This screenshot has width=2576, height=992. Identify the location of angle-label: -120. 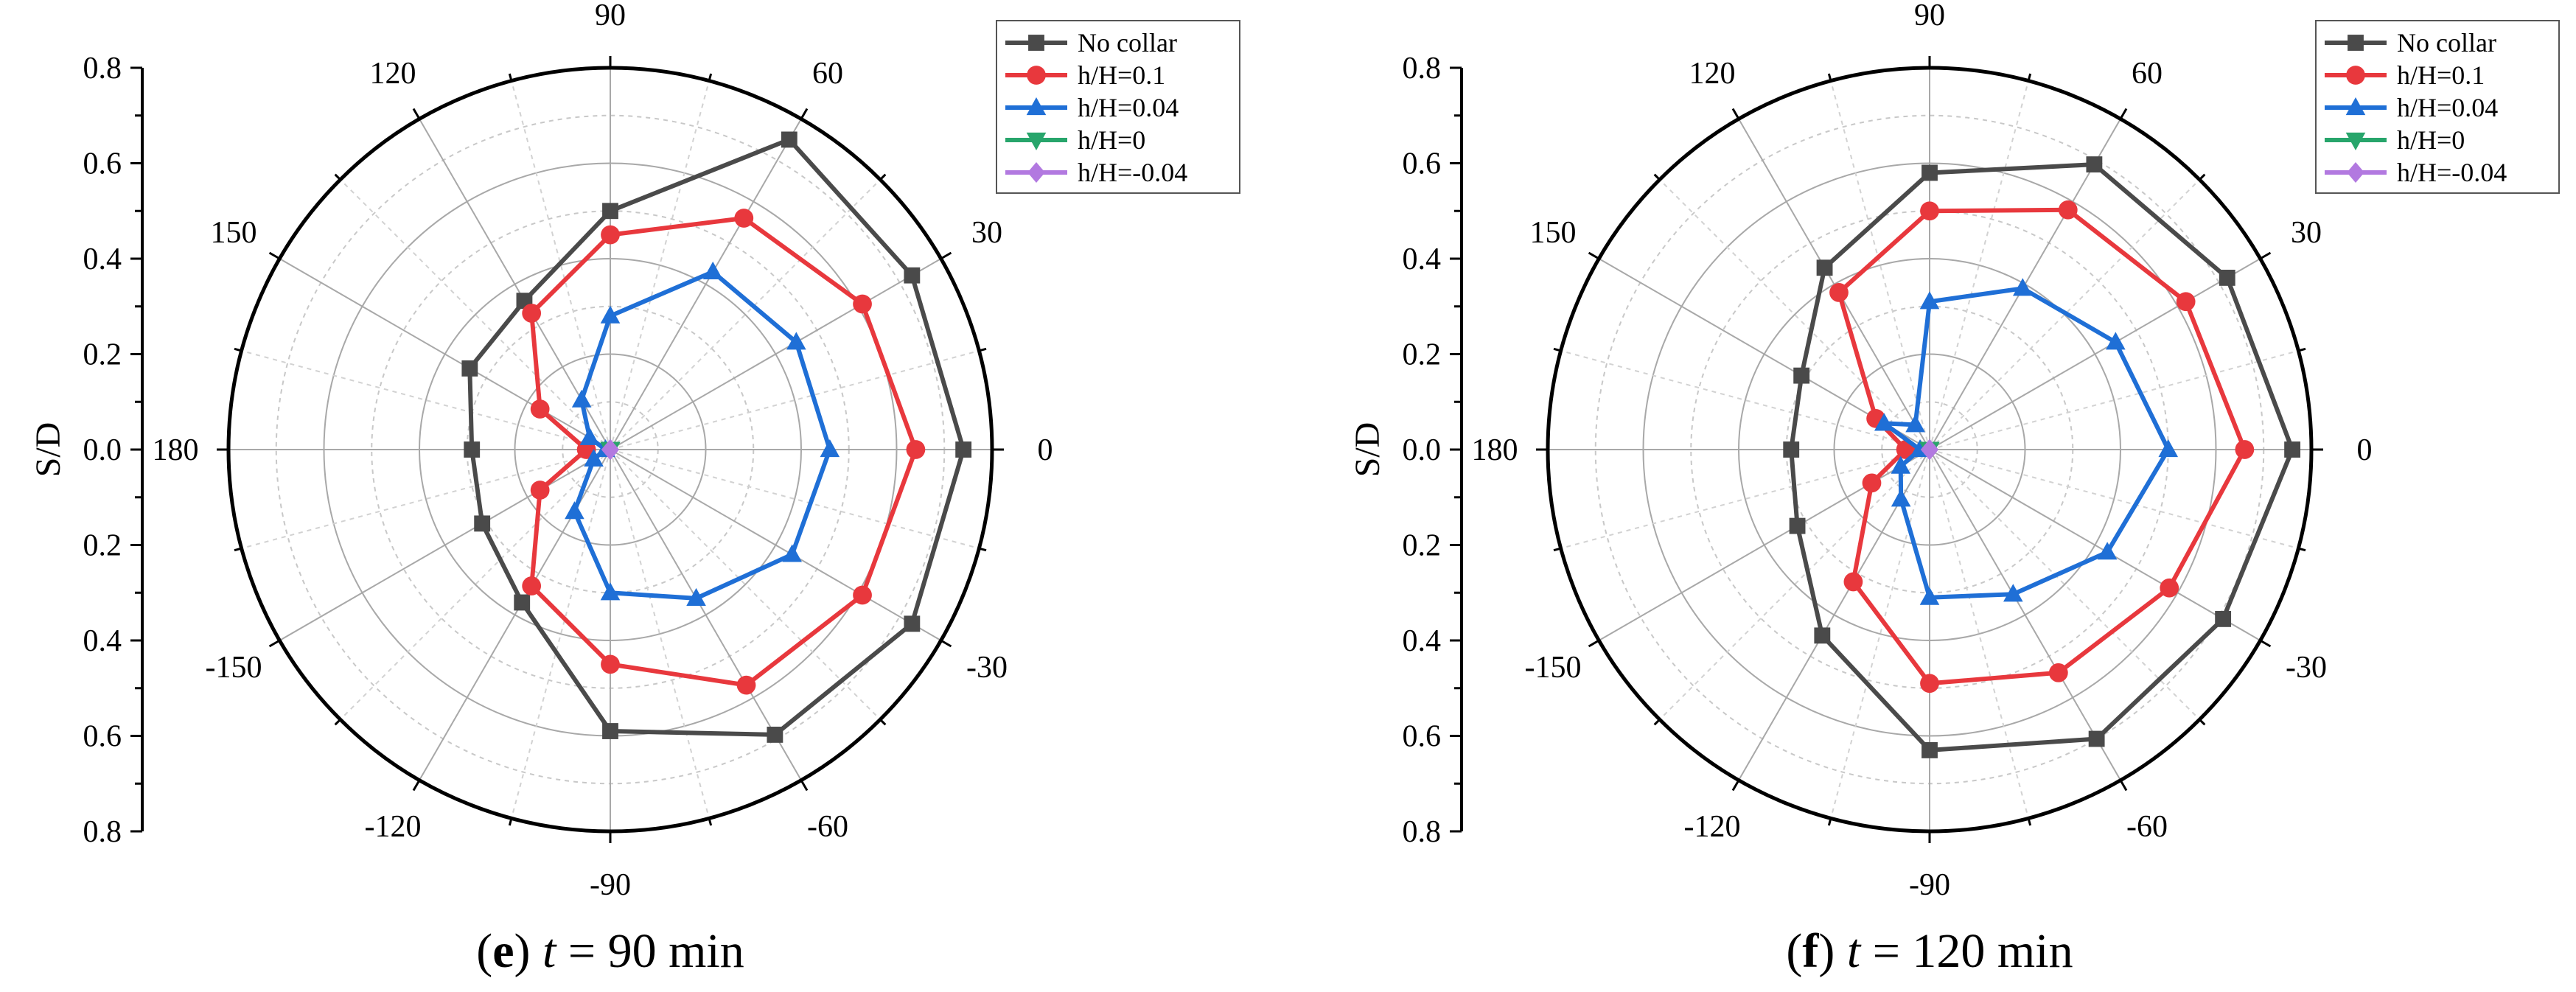
(1712, 827).